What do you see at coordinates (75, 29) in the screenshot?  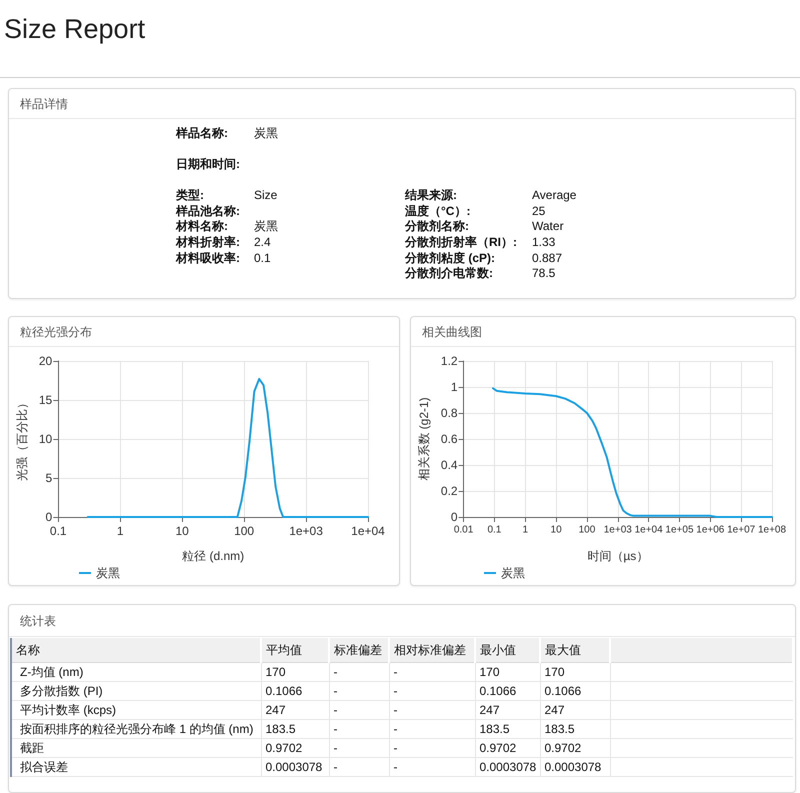 I see `text: Size Report` at bounding box center [75, 29].